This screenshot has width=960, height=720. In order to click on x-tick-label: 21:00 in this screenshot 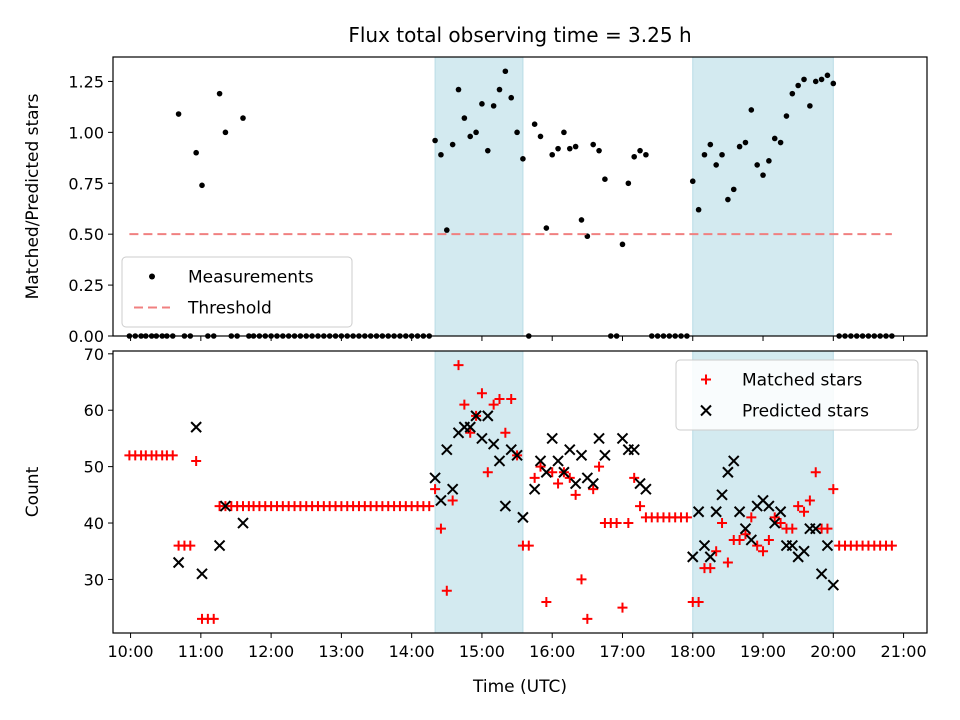, I will do `click(904, 651)`.